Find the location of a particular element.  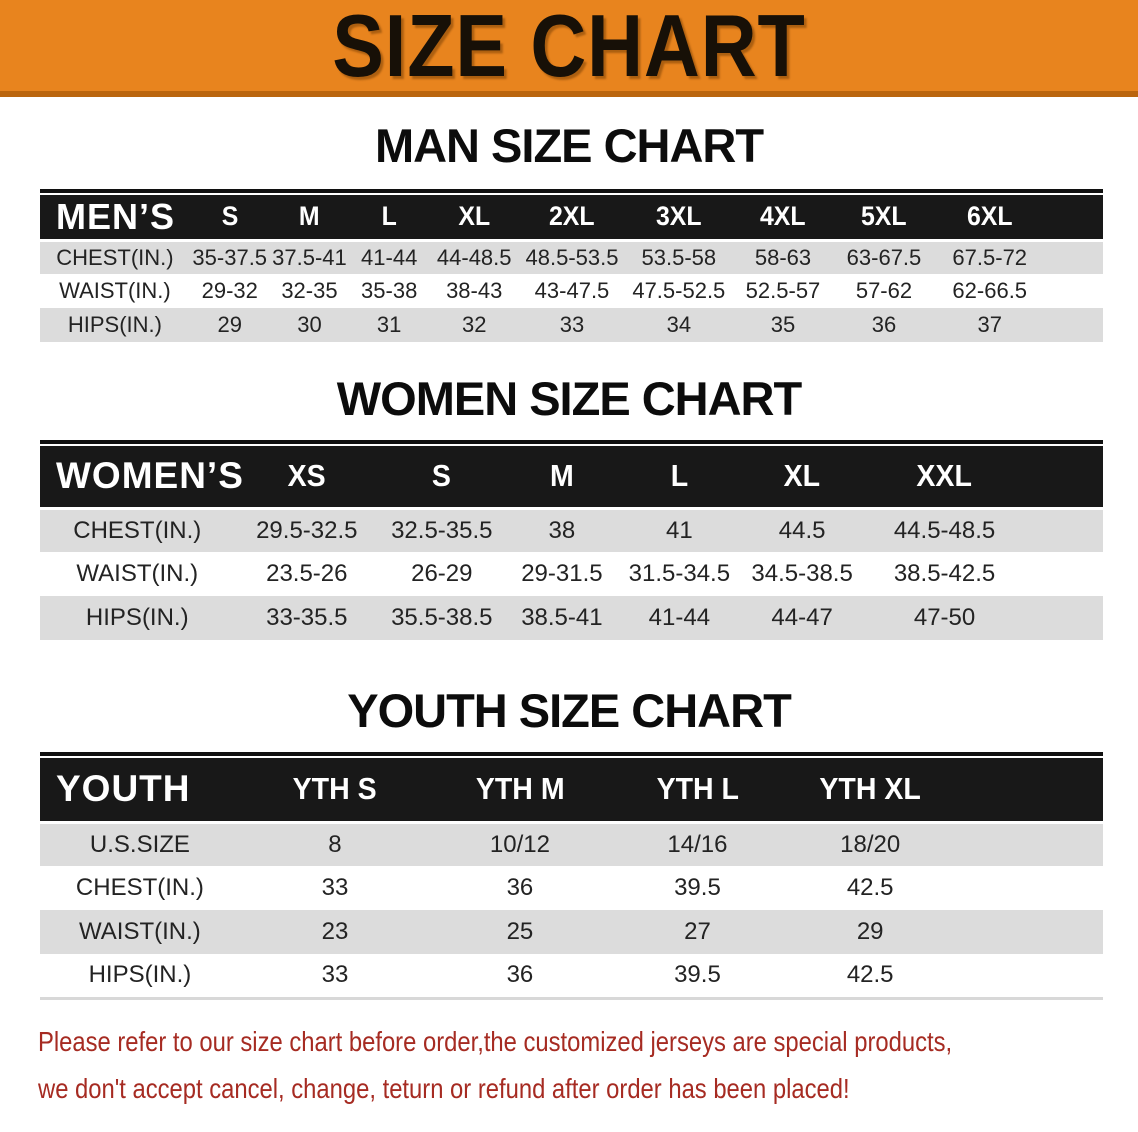

men-header-label: MEN’S is located at coordinates (115, 217).